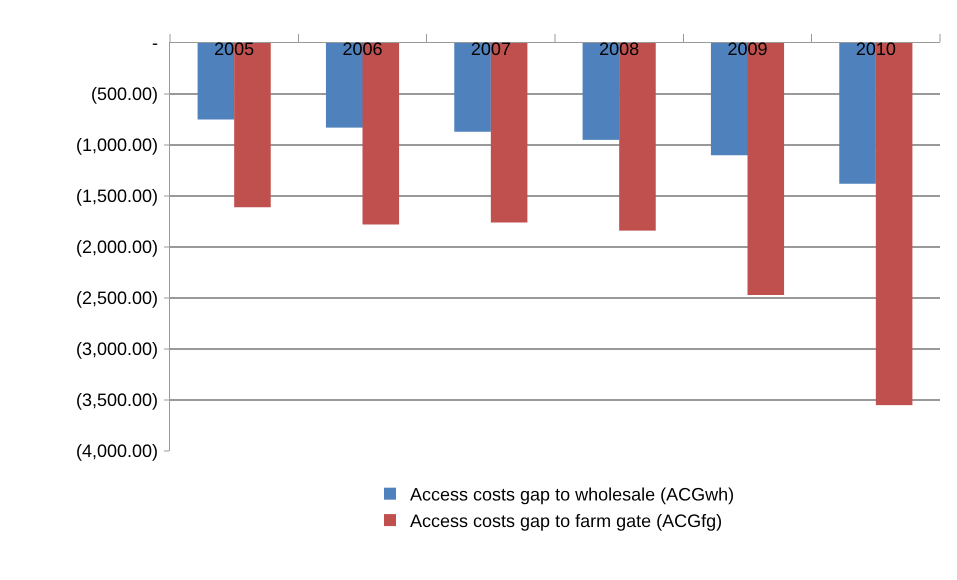 This screenshot has width=957, height=580. Describe the element at coordinates (117, 196) in the screenshot. I see `y-tick-label: (1,500.00)` at that location.